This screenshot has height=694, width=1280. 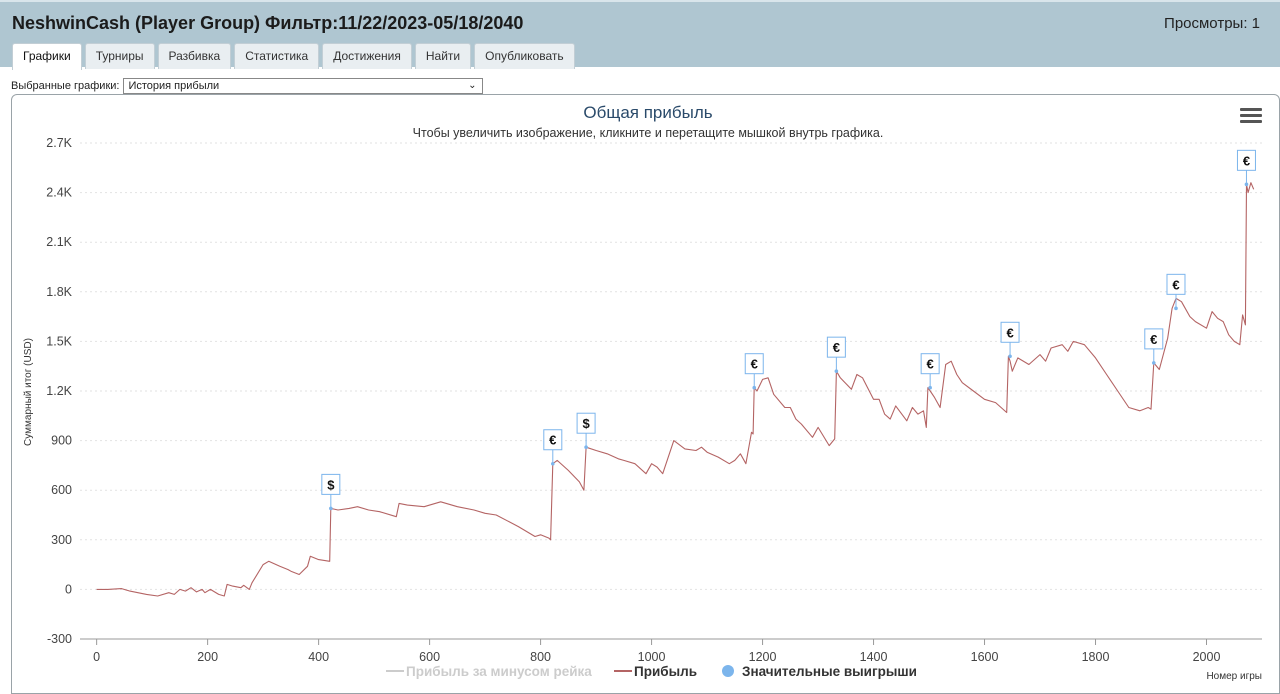 What do you see at coordinates (472, 85) in the screenshot?
I see `chevron-down-icon: ⌄` at bounding box center [472, 85].